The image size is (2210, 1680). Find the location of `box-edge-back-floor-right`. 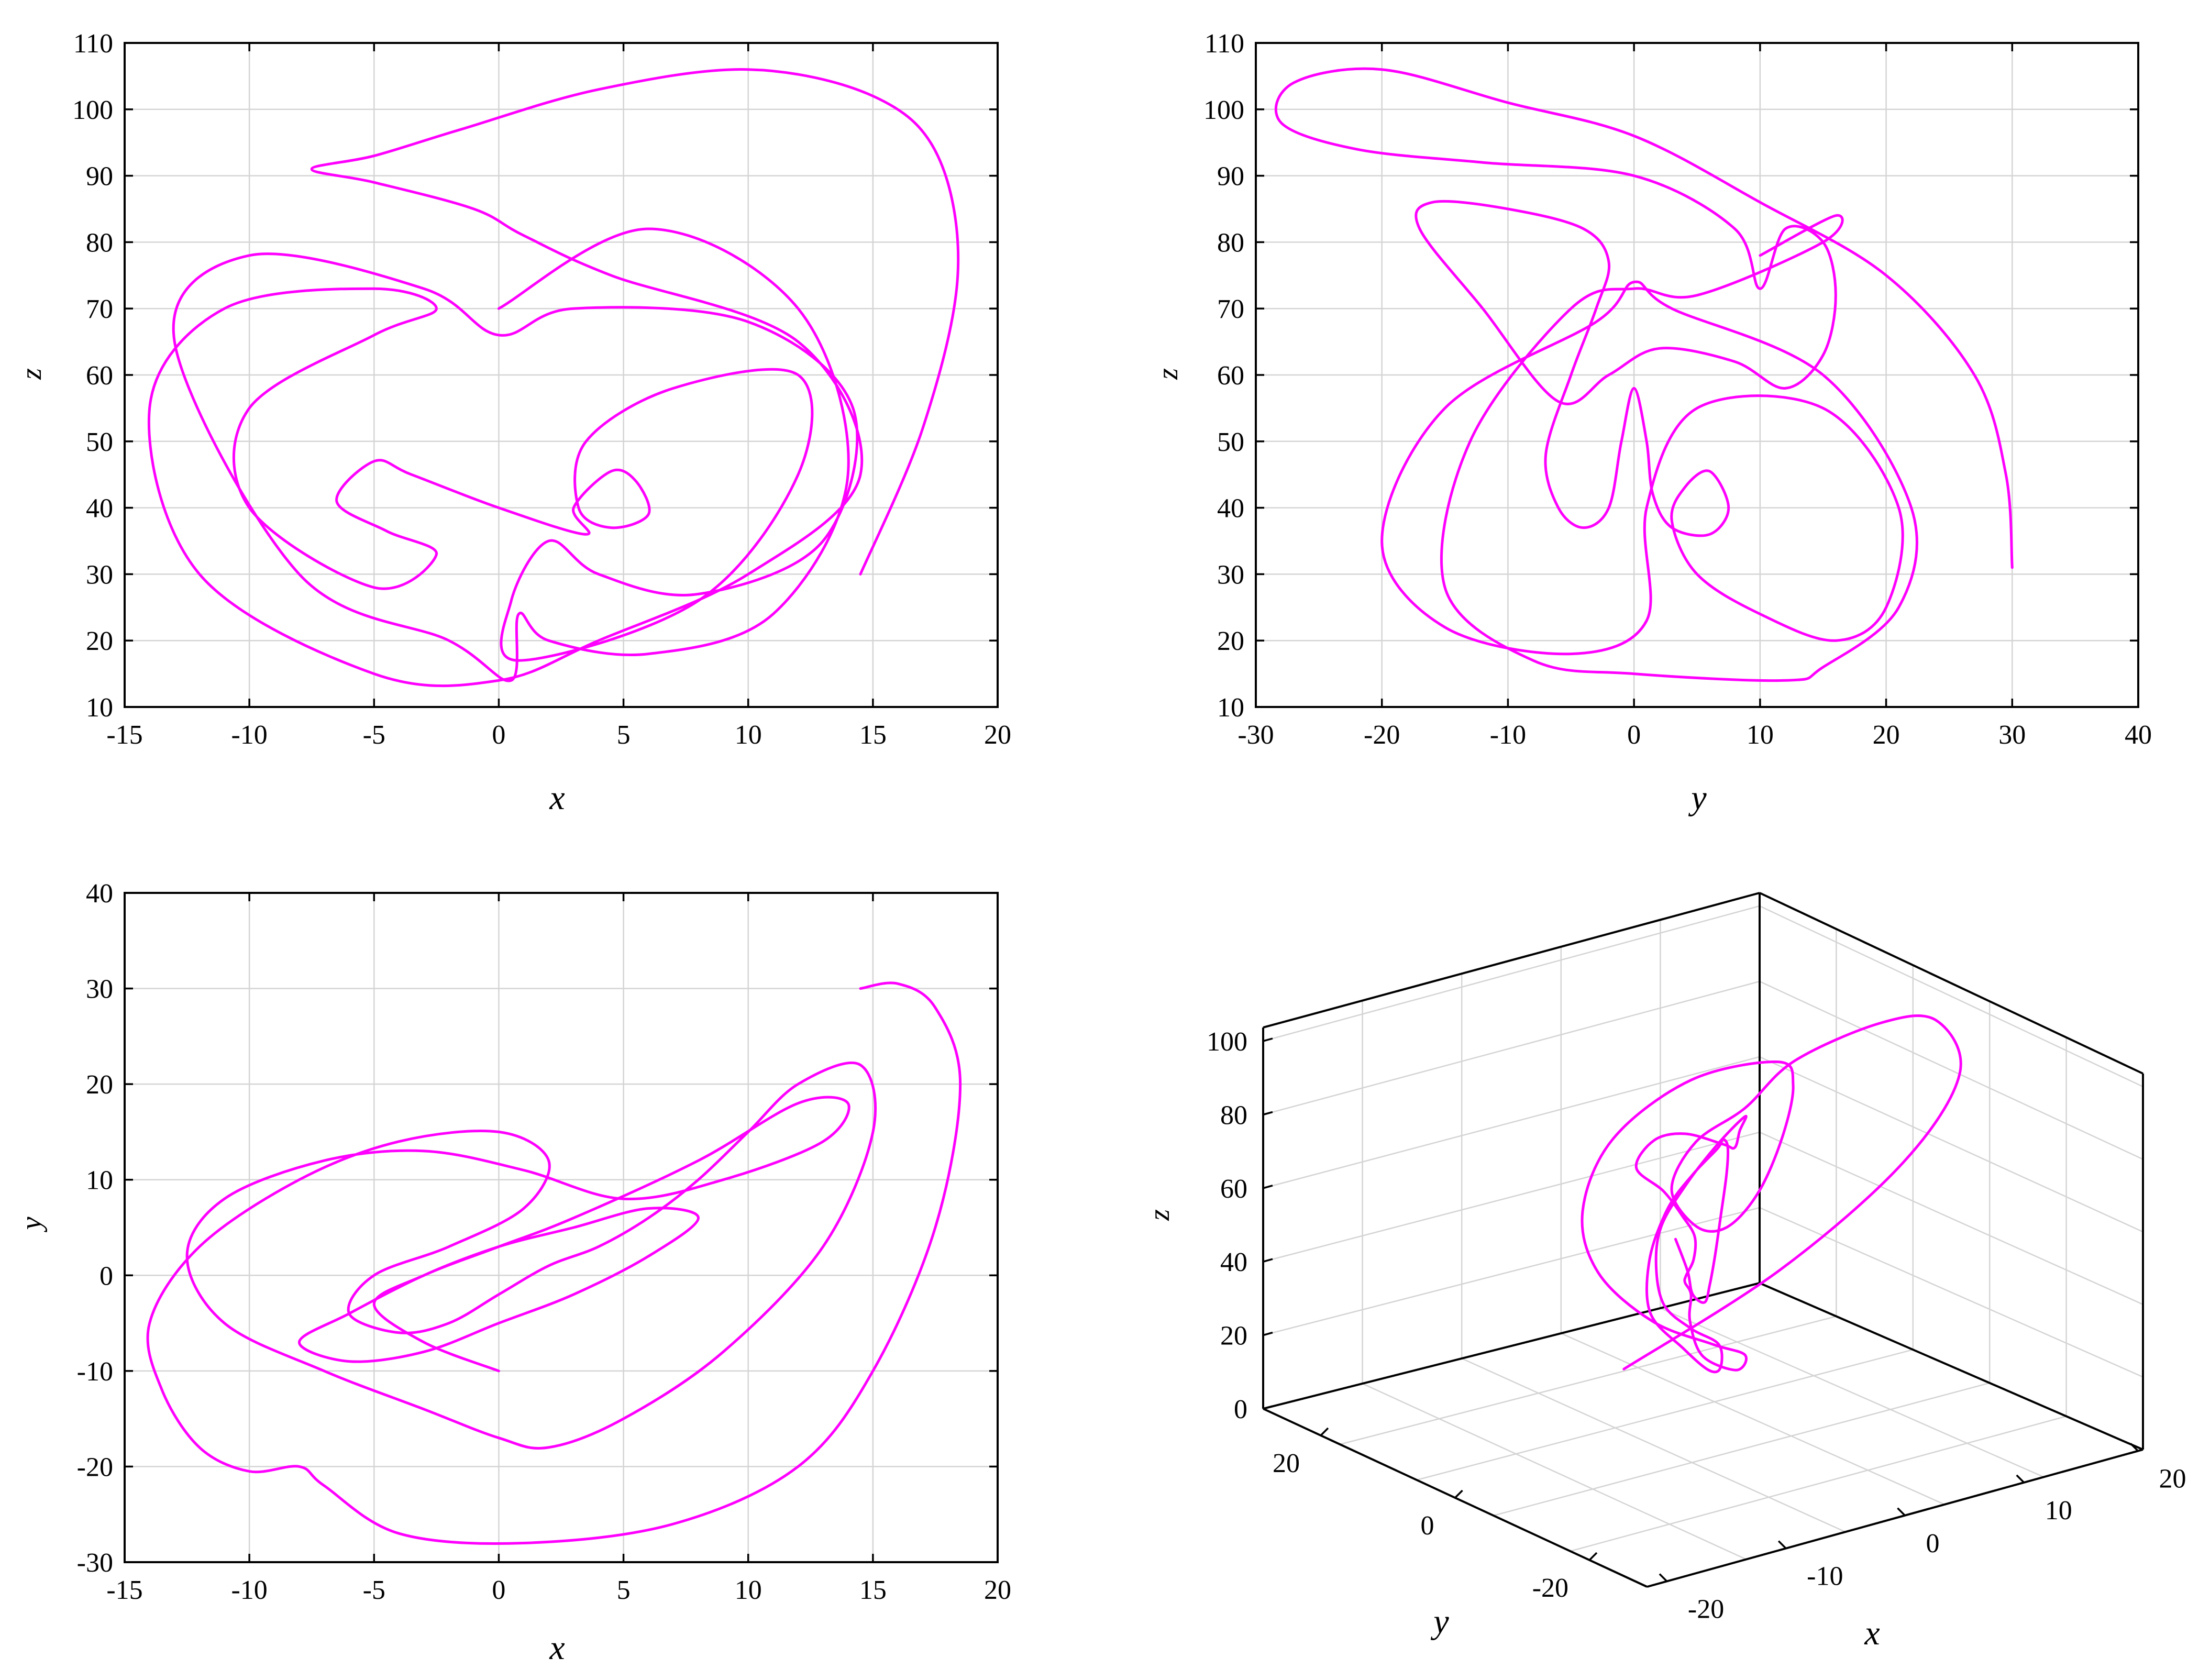

box-edge-back-floor-right is located at coordinates (1951, 1367).